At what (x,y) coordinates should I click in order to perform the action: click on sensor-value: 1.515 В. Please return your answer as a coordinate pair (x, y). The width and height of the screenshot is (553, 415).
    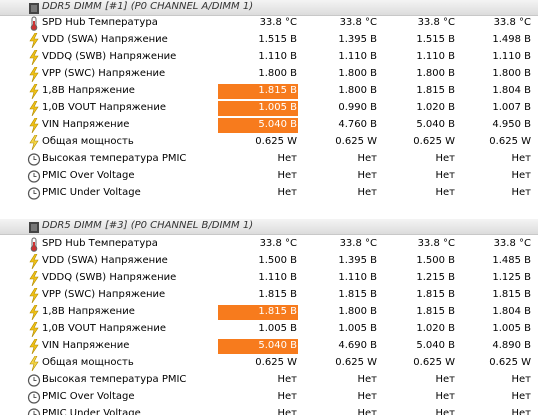
    Looking at the image, I should click on (277, 39).